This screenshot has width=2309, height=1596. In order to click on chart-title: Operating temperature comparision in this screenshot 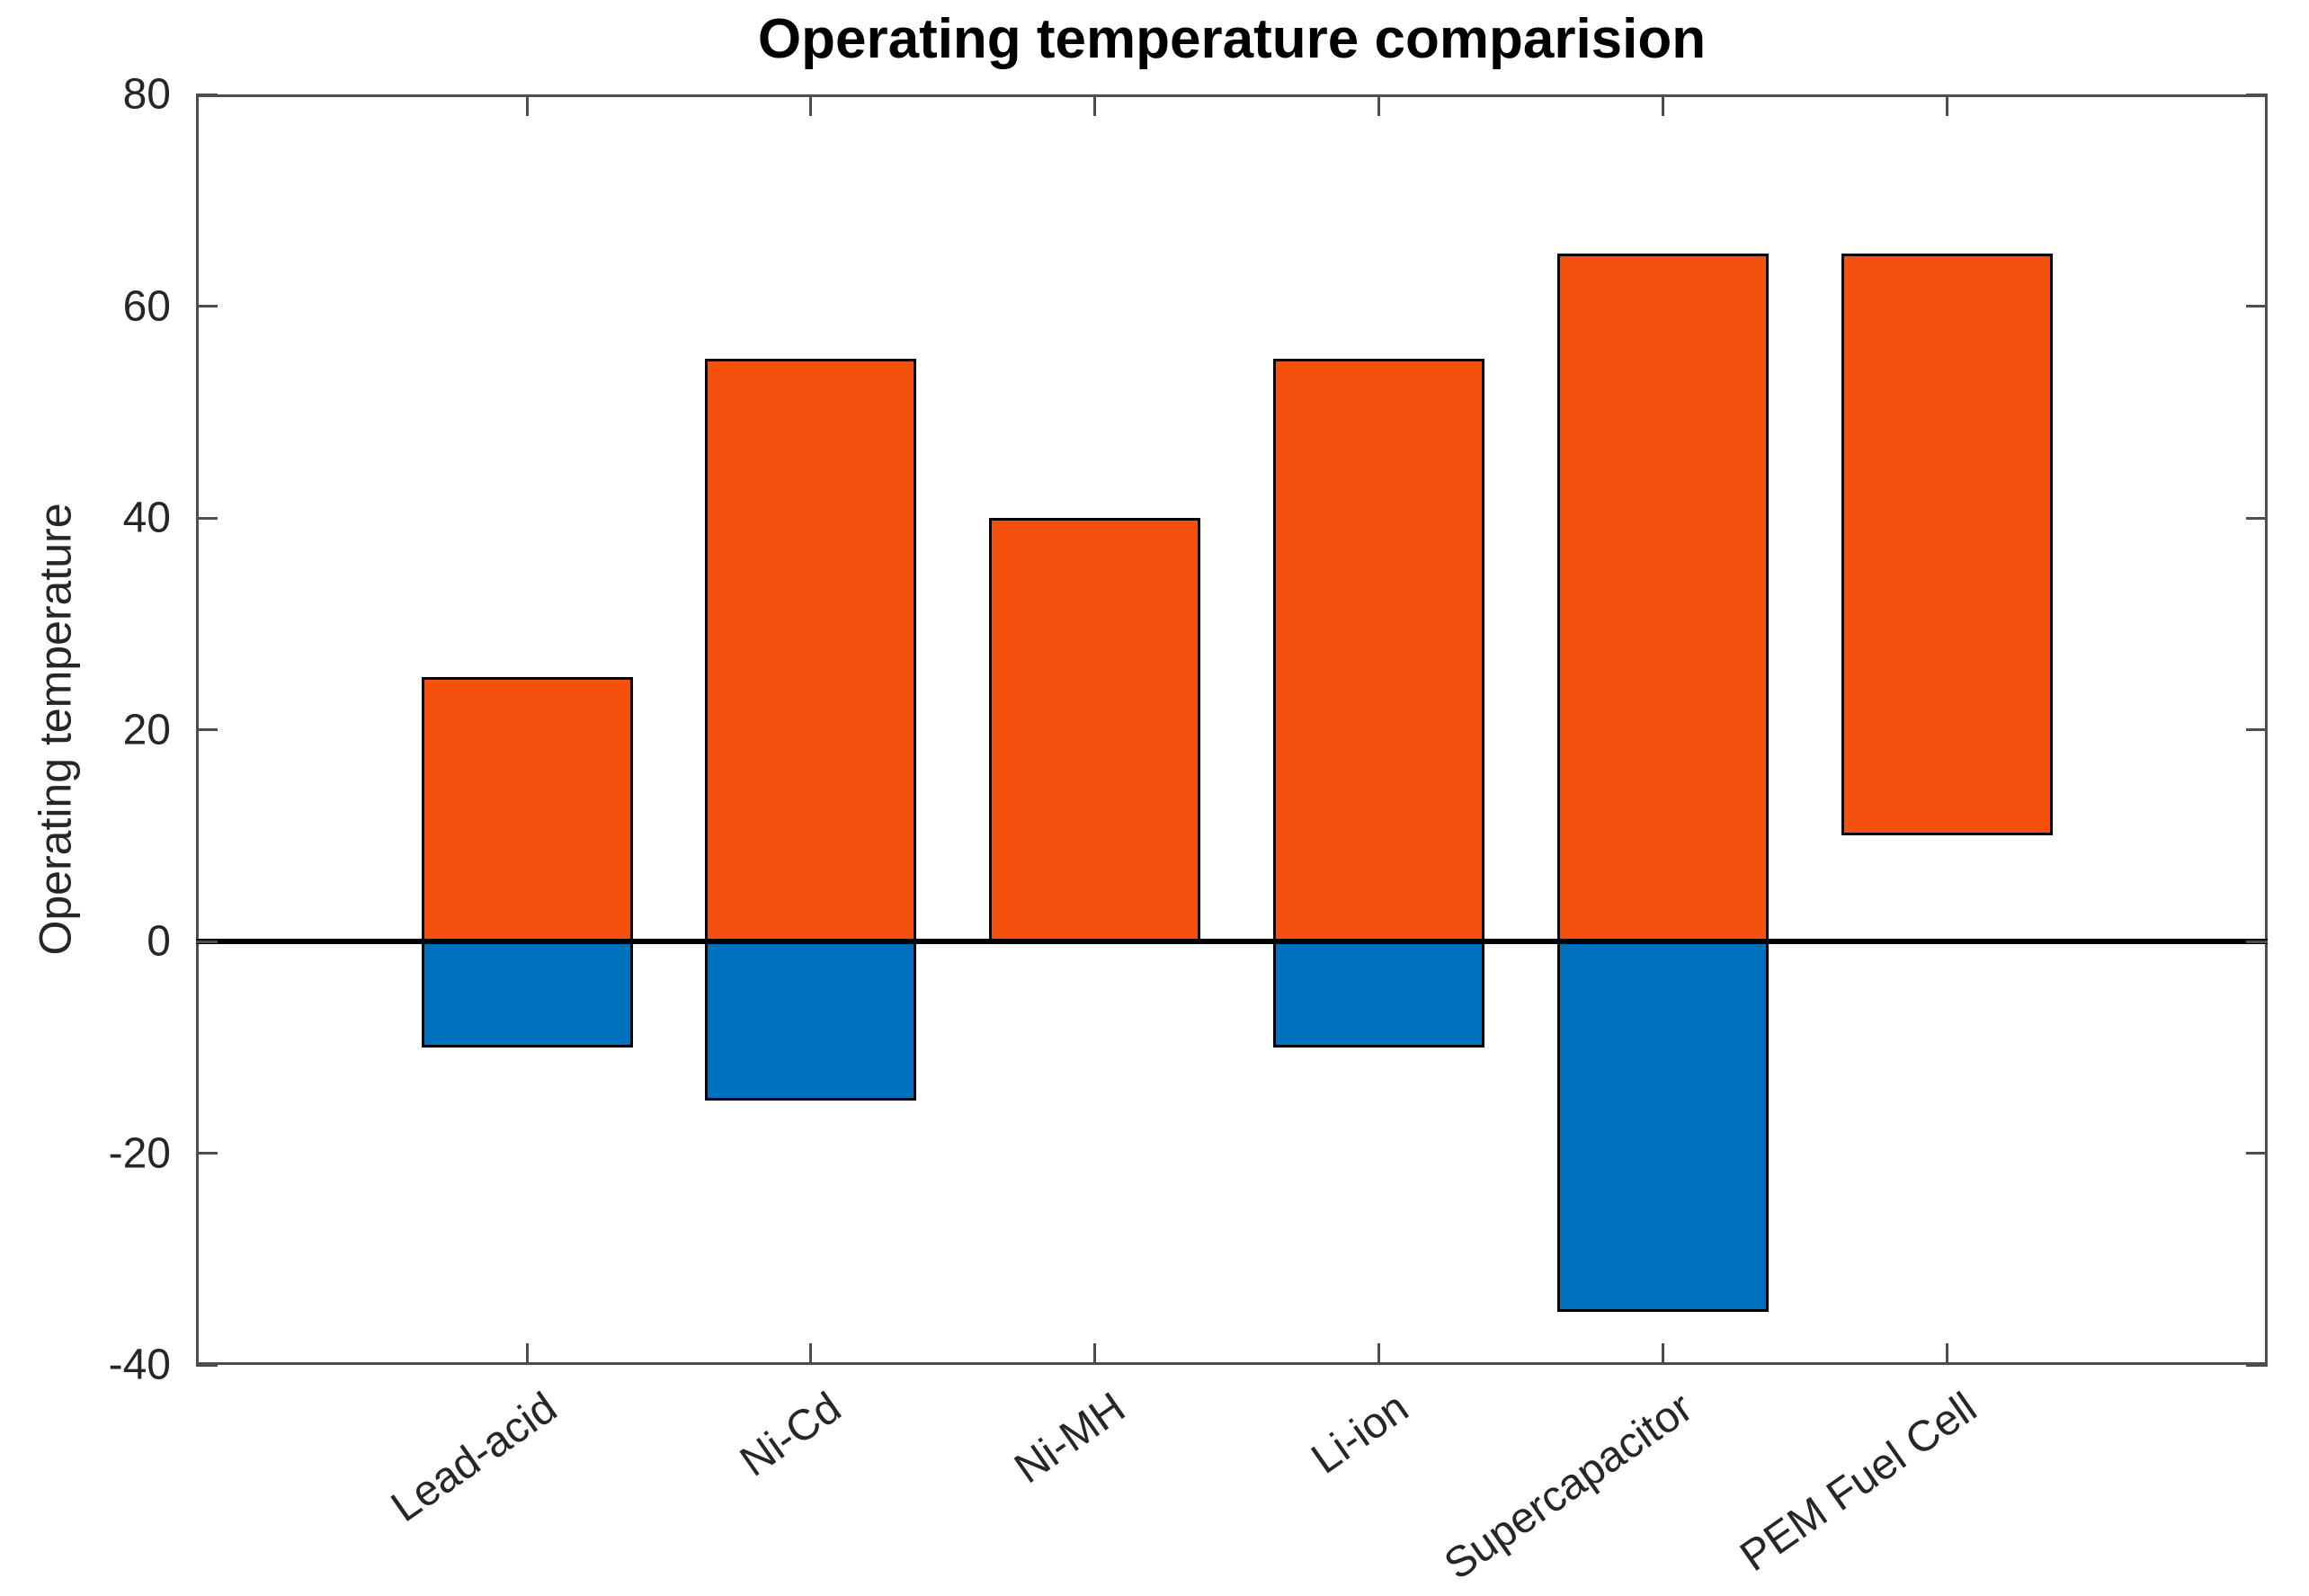, I will do `click(1232, 39)`.